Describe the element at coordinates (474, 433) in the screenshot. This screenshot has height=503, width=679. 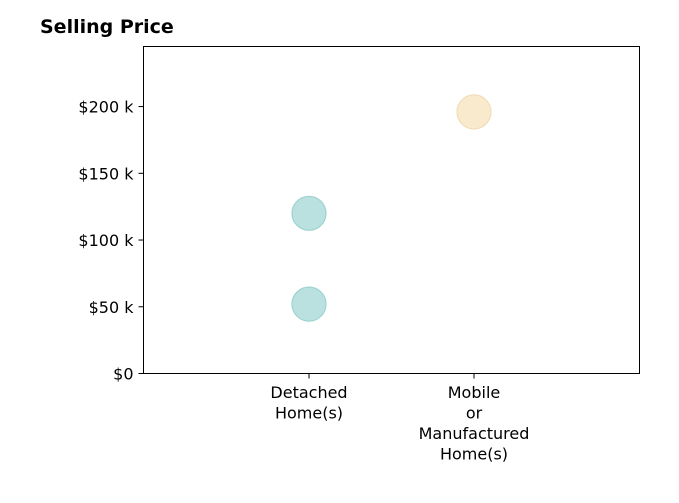
I see `x-tick-label: Manufactured` at that location.